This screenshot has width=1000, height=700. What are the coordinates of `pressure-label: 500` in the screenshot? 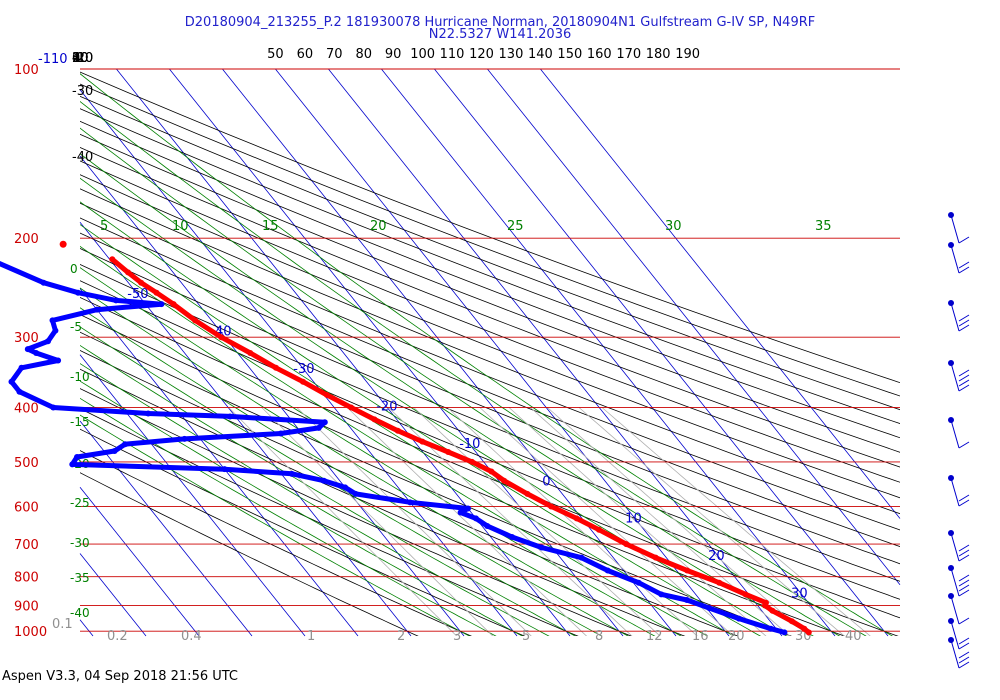 It's located at (26, 463).